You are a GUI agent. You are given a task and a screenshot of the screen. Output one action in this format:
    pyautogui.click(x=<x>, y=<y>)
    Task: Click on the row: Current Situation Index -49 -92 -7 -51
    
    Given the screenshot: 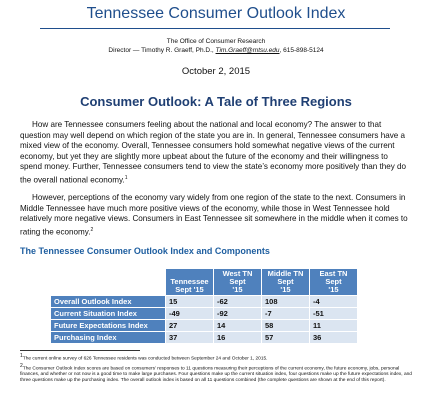 What is the action you would take?
    pyautogui.click(x=204, y=313)
    